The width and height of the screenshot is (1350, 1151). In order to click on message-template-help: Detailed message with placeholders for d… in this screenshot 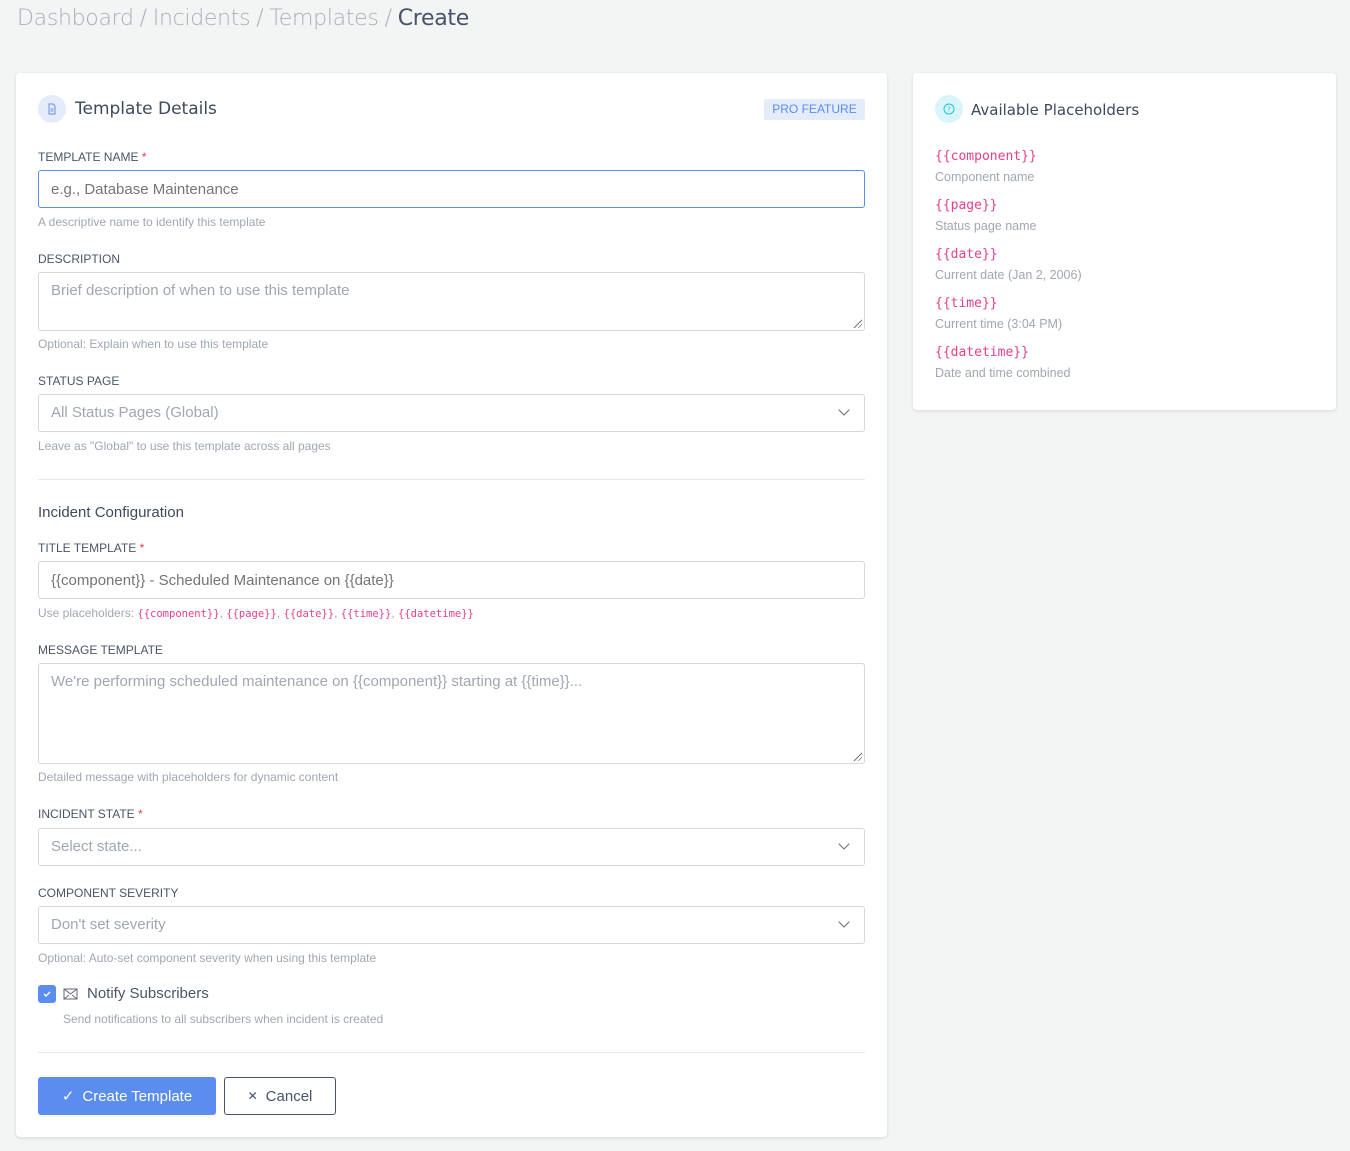, I will do `click(188, 777)`.